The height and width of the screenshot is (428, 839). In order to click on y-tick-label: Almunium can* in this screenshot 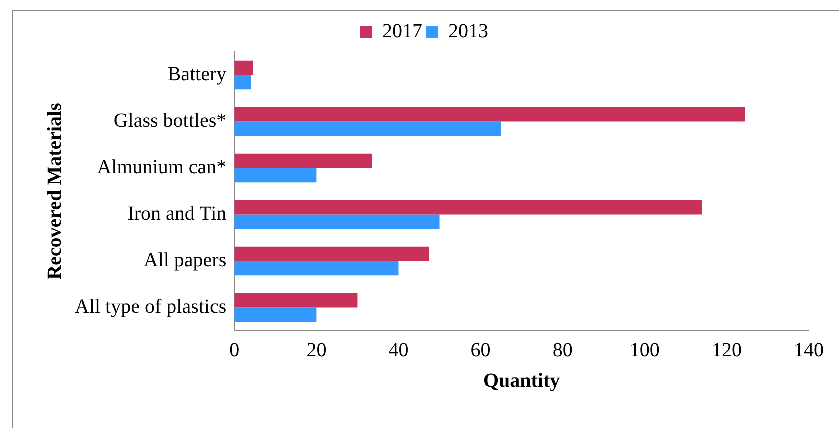, I will do `click(162, 167)`.